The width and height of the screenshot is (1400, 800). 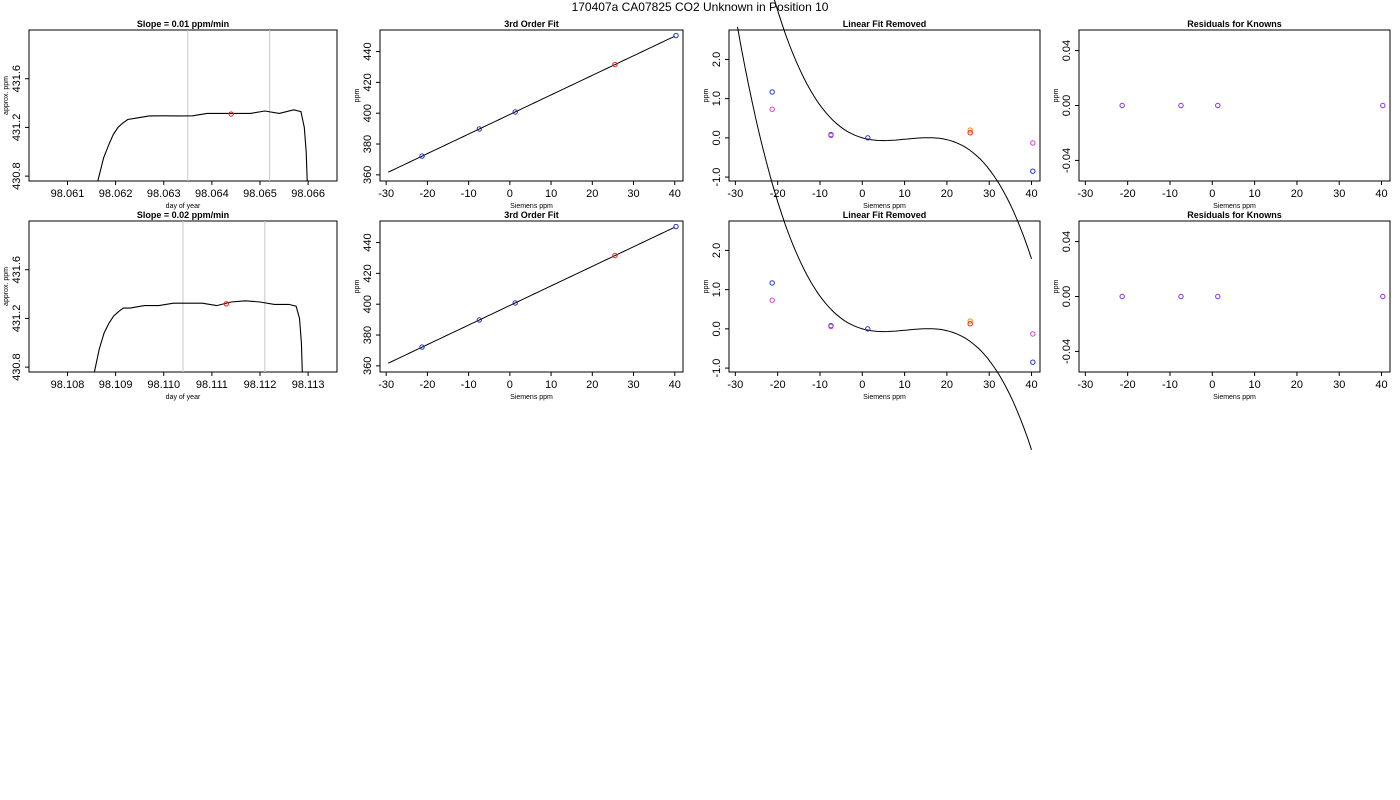 I want to click on panel-title: 3rd Order Fit, so click(x=531, y=24).